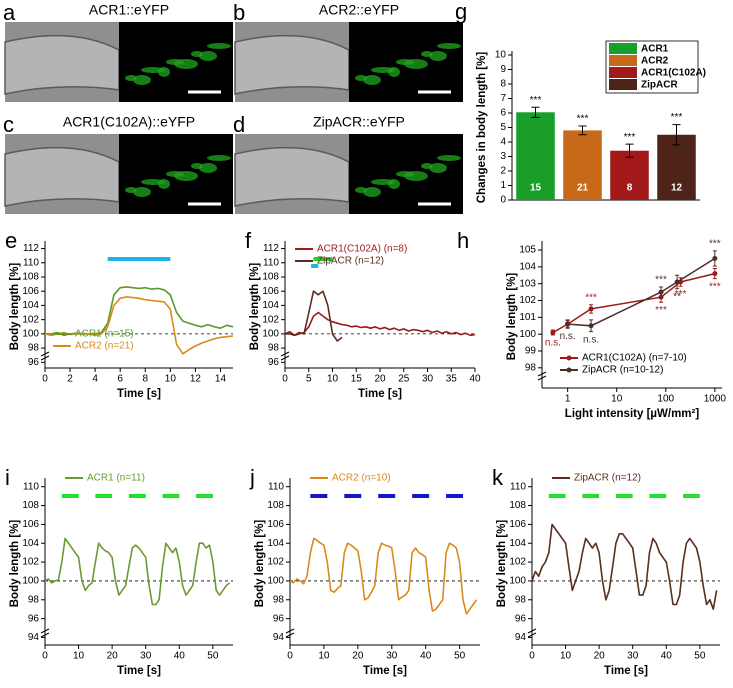  Describe the element at coordinates (503, 127) in the screenshot. I see `y-tick-label: 5` at that location.